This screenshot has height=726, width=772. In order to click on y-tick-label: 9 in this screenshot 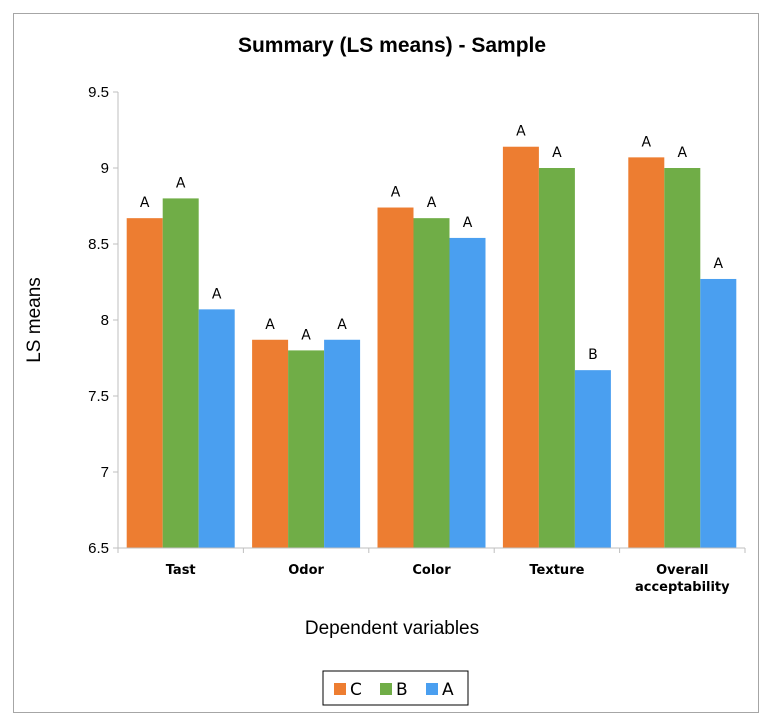, I will do `click(105, 168)`.